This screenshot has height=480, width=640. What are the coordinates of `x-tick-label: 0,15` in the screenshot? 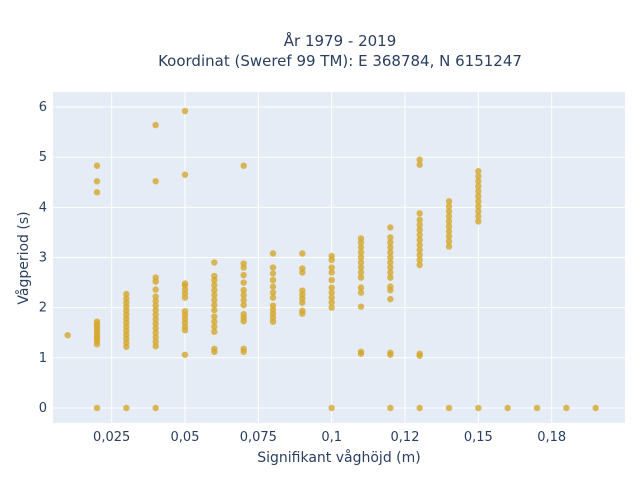 It's located at (478, 437).